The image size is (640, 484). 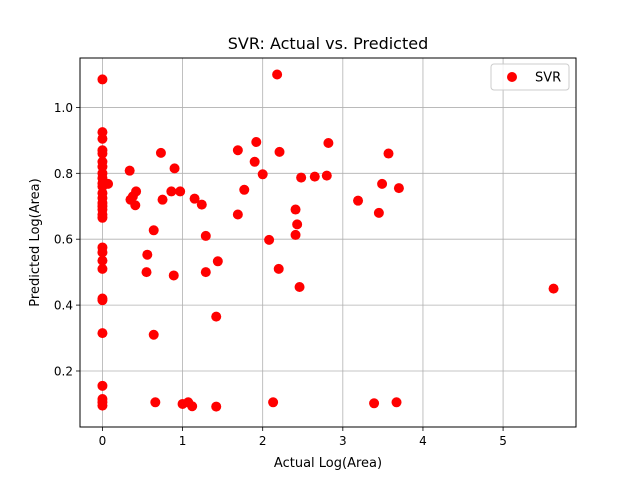 What do you see at coordinates (512, 77) in the screenshot?
I see `legend-marker` at bounding box center [512, 77].